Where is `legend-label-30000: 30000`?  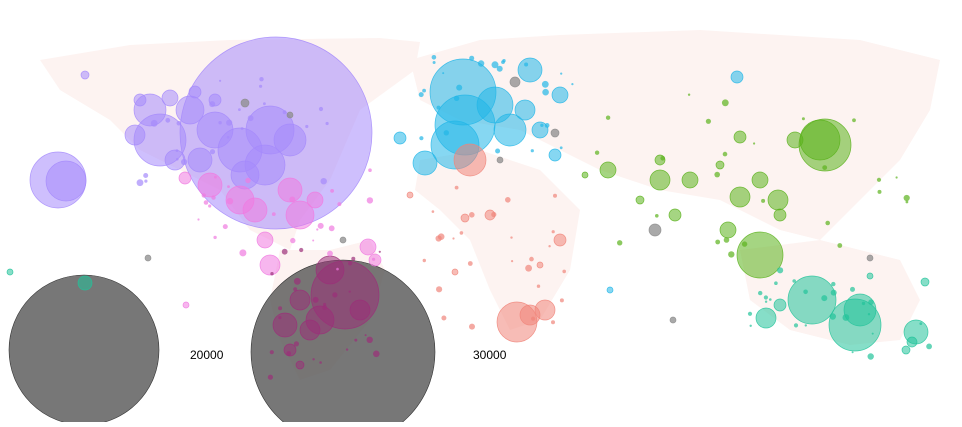
legend-label-30000: 30000 is located at coordinates (490, 355).